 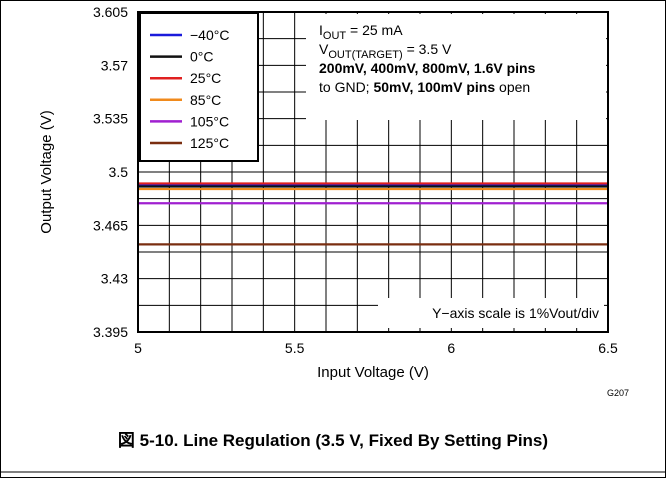 What do you see at coordinates (202, 57) in the screenshot?
I see `legend-label-1: 0°C` at bounding box center [202, 57].